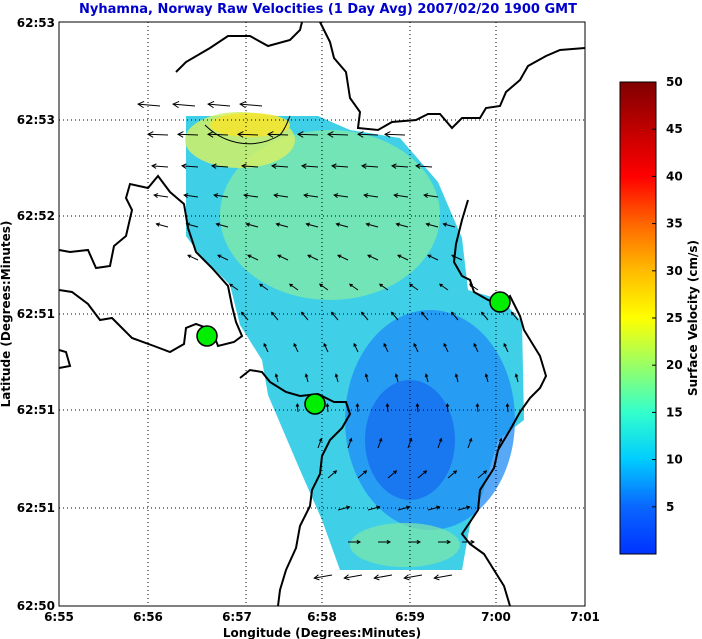  I want to click on colorbar-label: Surface Velocity (cm/s), so click(693, 318).